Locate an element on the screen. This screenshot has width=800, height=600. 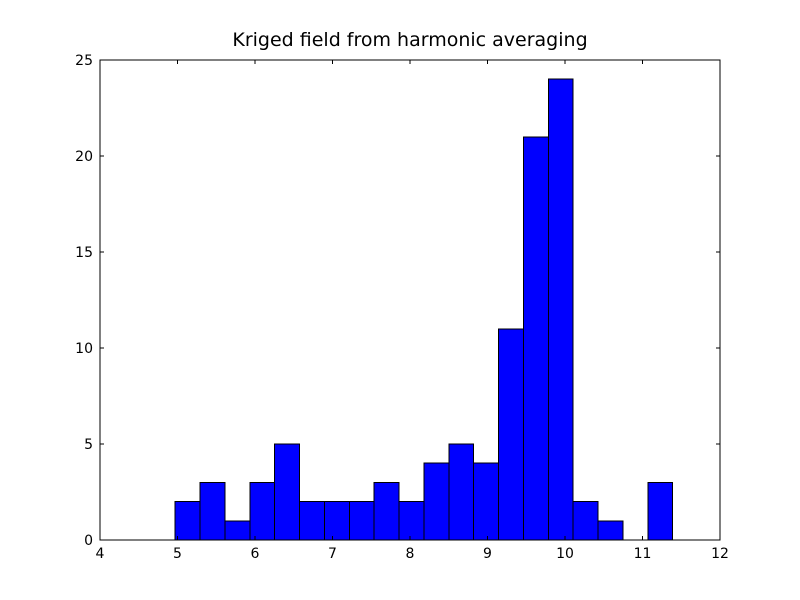
y-tick-label: 0 is located at coordinates (88, 541).